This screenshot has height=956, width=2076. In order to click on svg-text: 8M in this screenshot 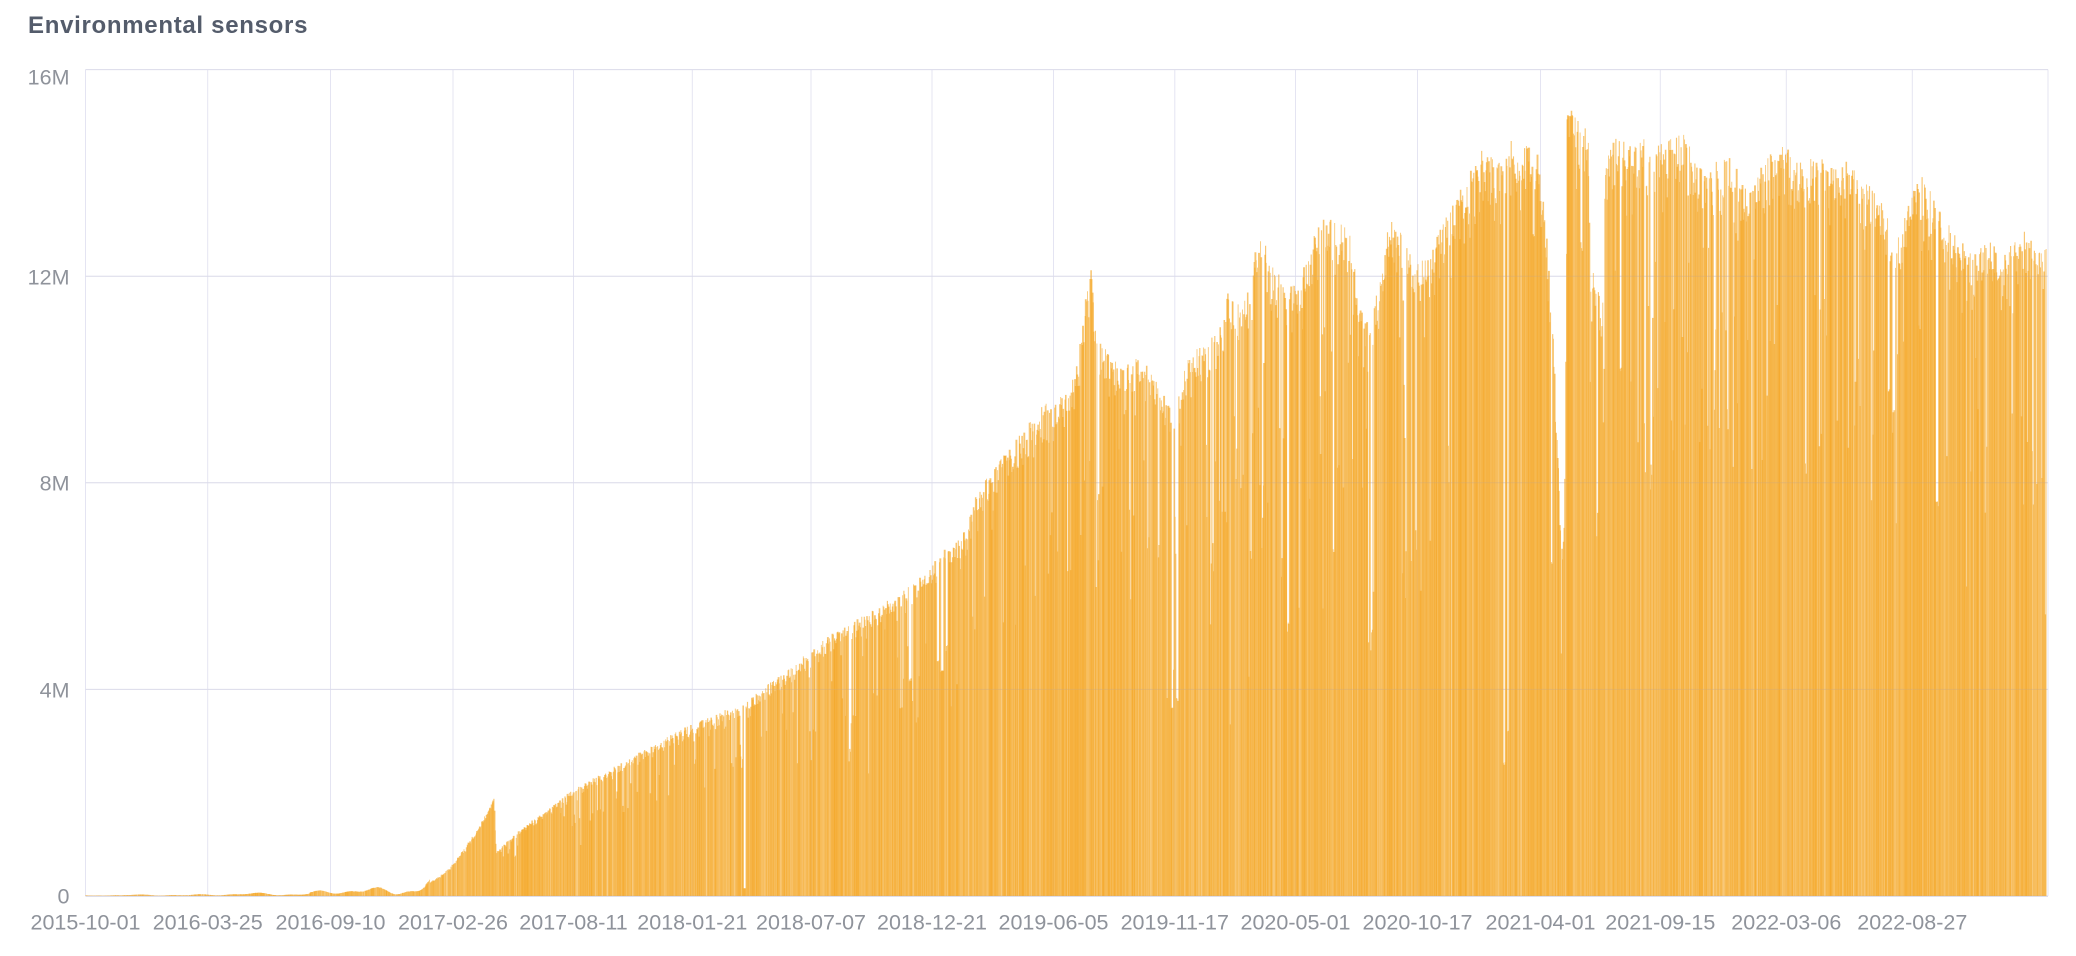, I will do `click(55, 484)`.